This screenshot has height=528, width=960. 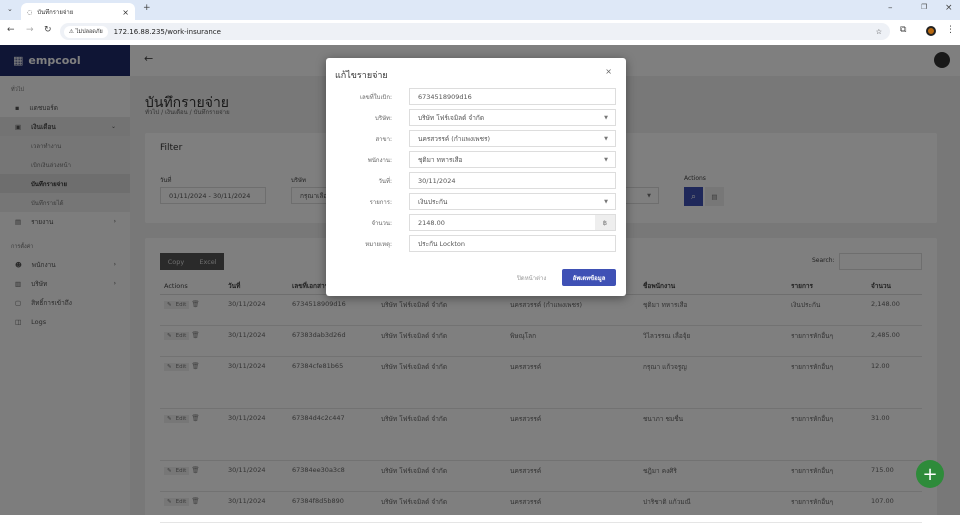 What do you see at coordinates (890, 8) in the screenshot?
I see `minimize-icon: –` at bounding box center [890, 8].